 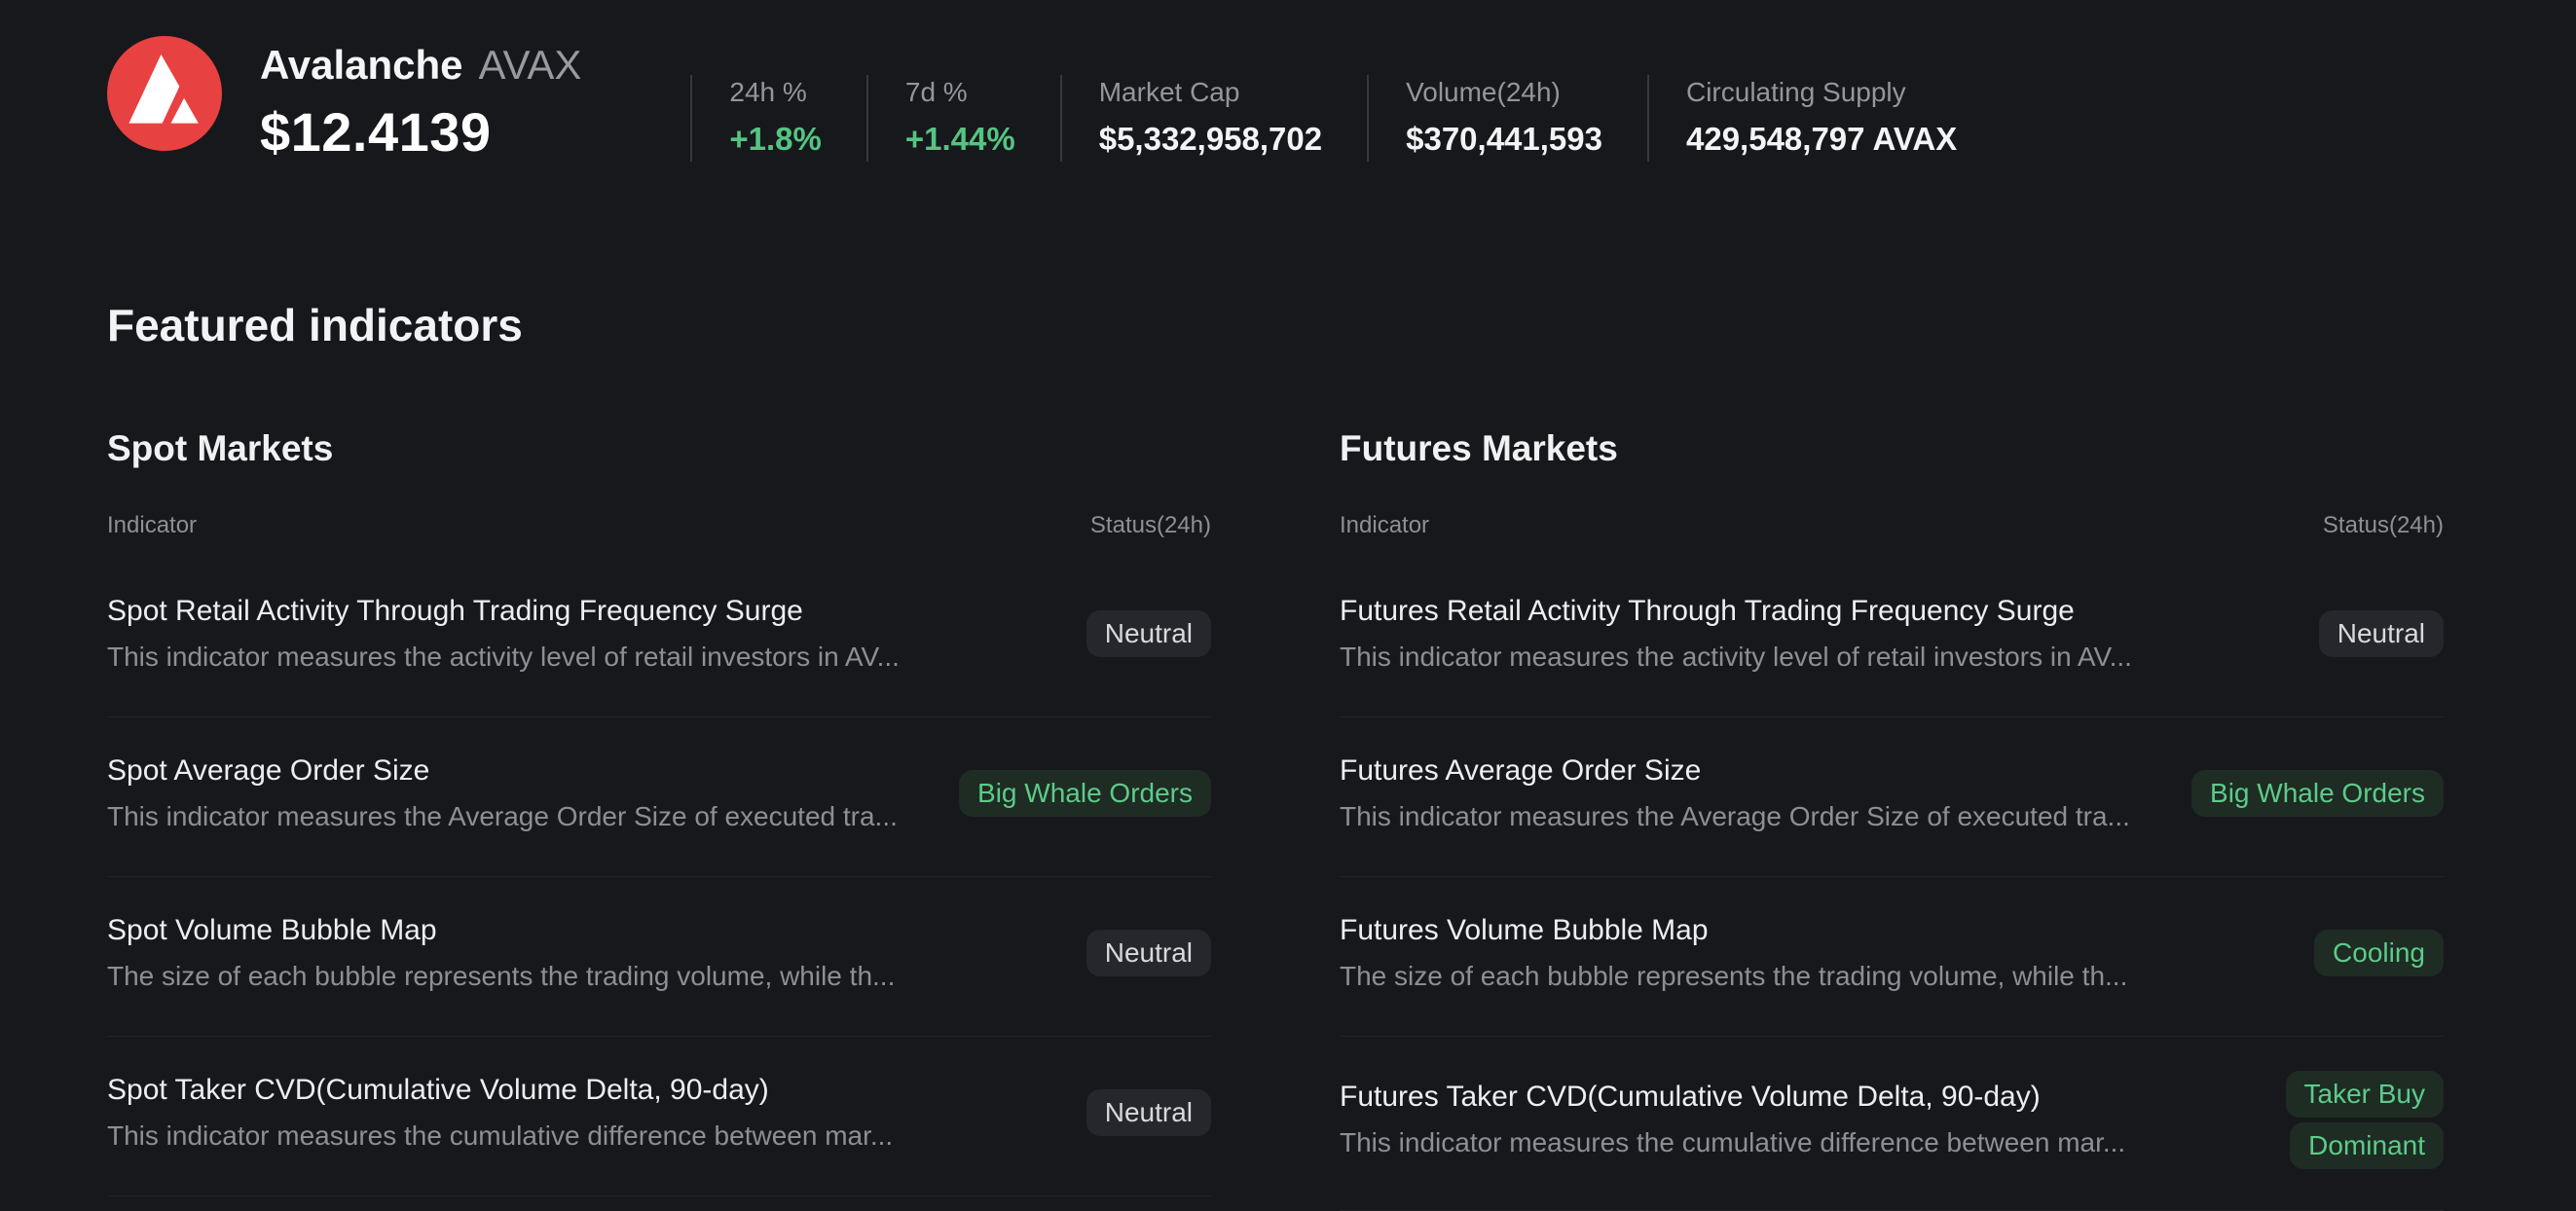 I want to click on stat-value: $5,332,958,702, so click(x=1210, y=139).